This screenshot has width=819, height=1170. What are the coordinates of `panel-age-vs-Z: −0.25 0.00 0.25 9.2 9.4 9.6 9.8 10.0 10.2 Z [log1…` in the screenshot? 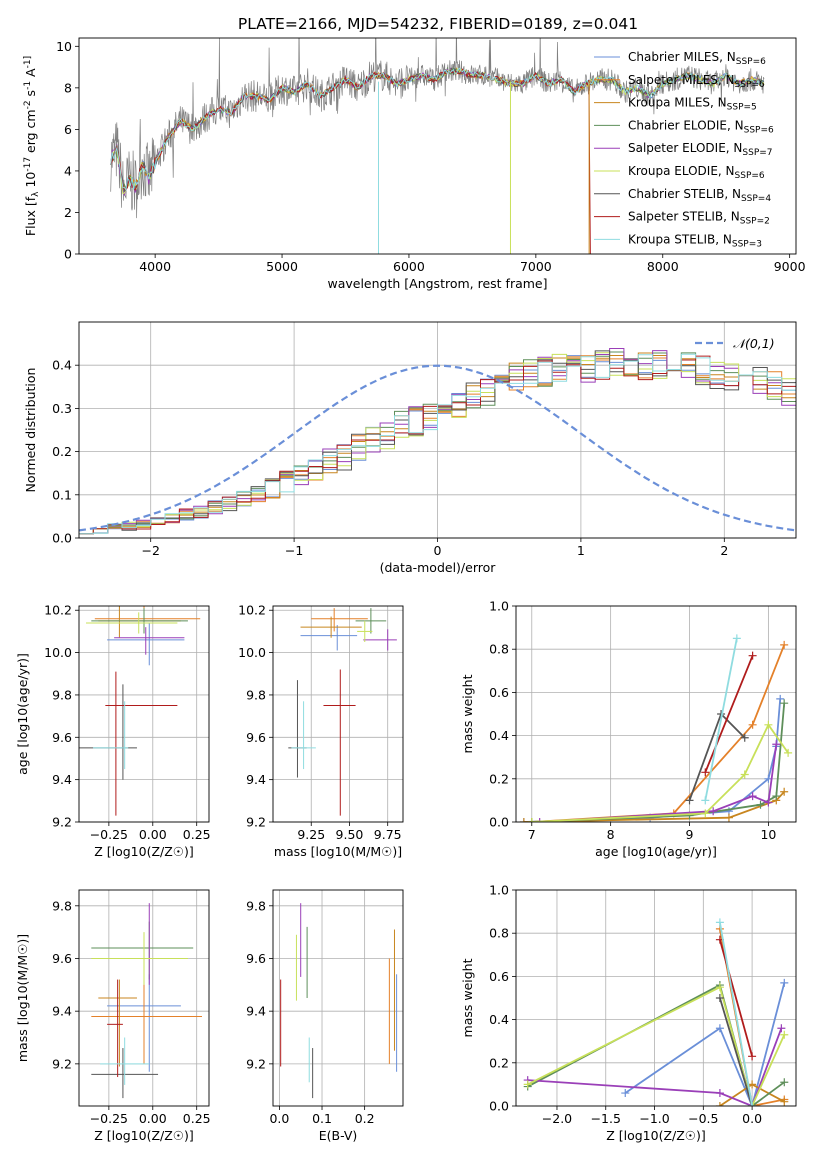 It's located at (113, 731).